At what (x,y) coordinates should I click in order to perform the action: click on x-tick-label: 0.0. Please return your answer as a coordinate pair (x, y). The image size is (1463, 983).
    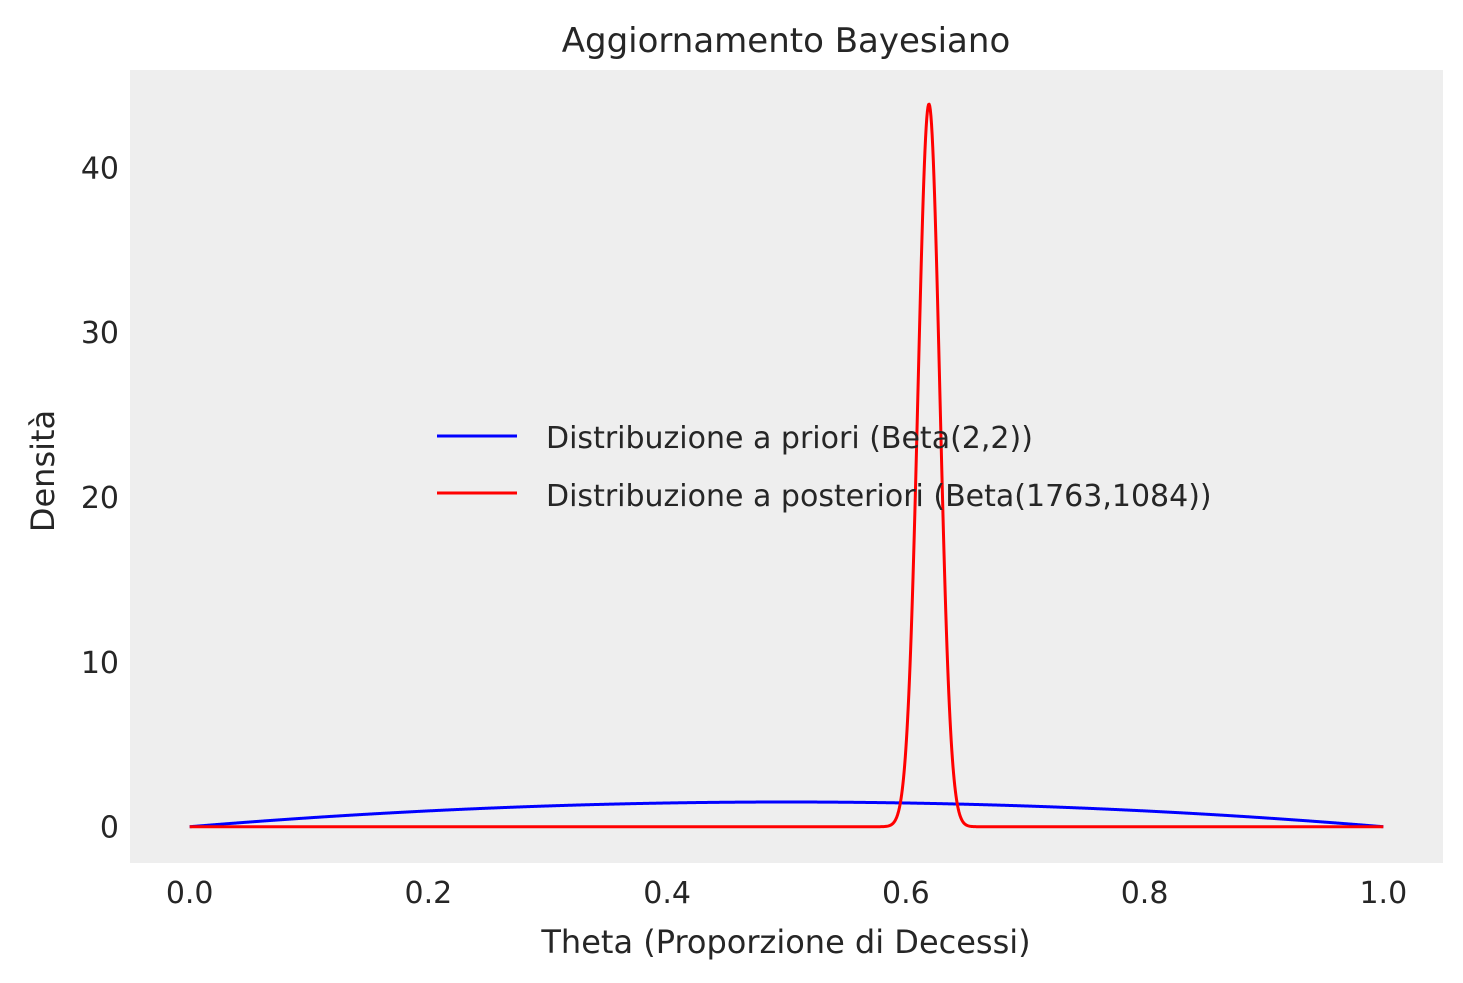
    Looking at the image, I should click on (190, 893).